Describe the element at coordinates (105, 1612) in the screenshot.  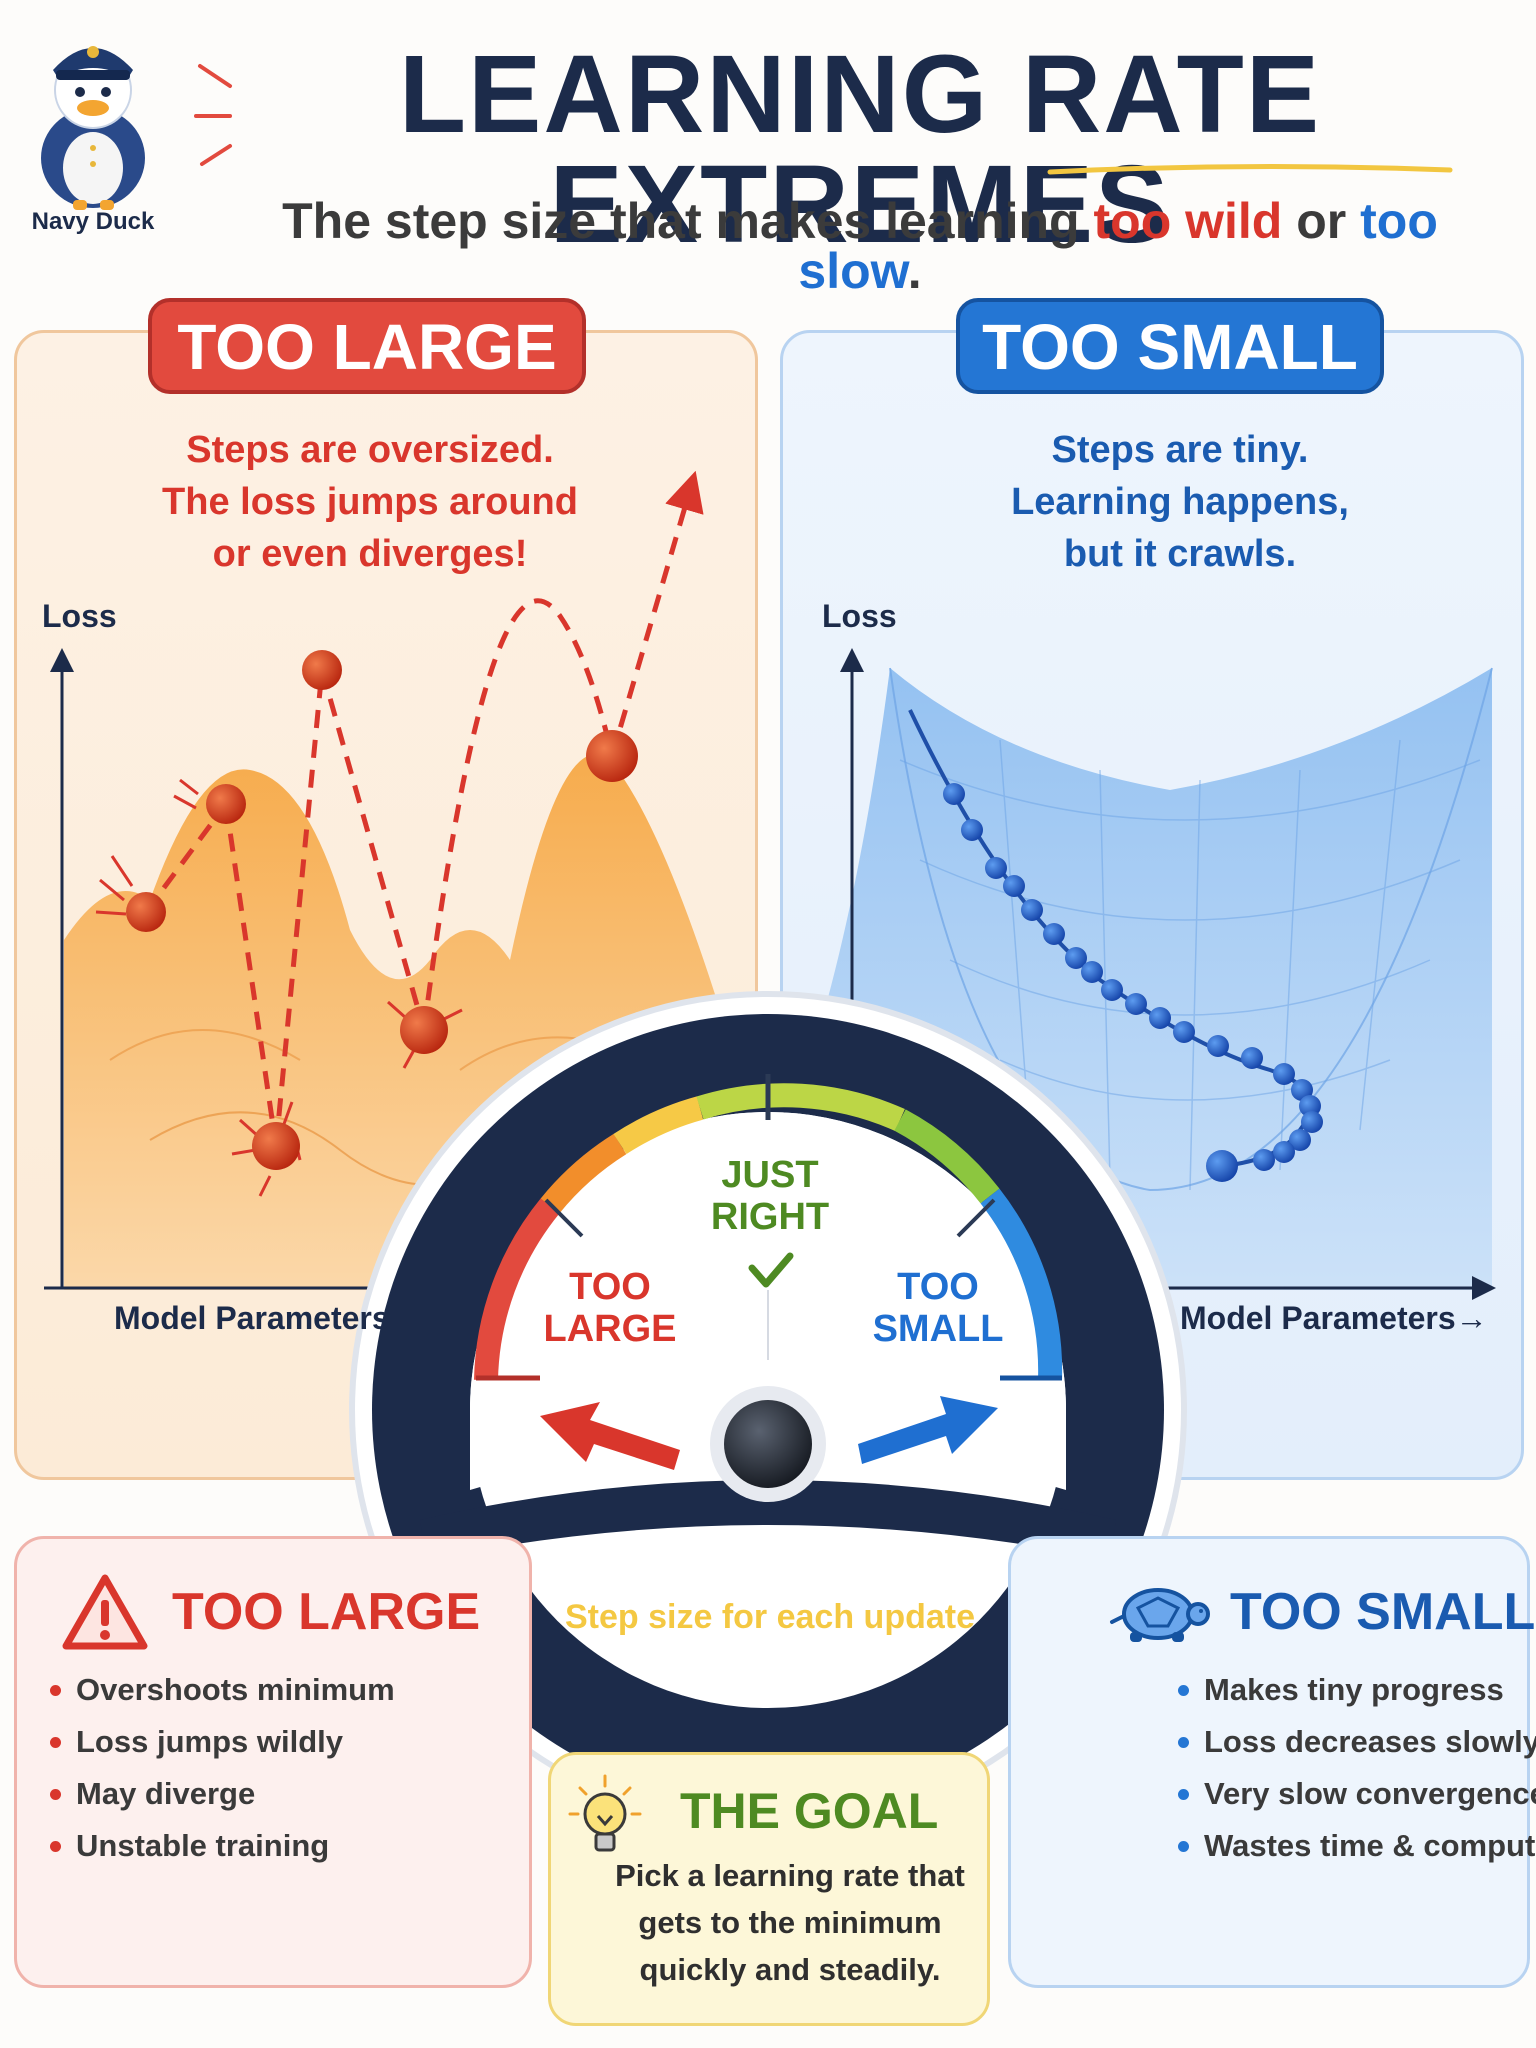
I see `warning-icon` at that location.